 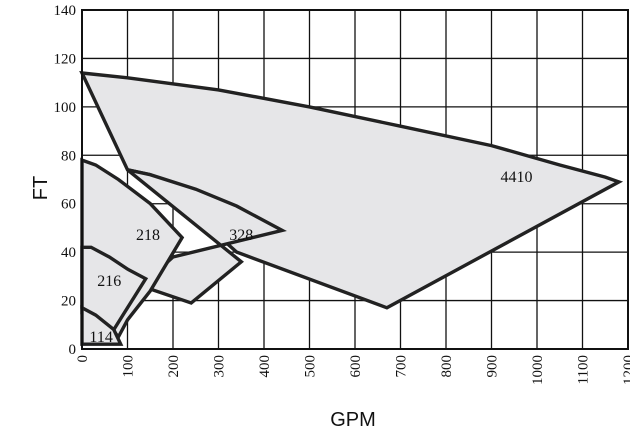 What do you see at coordinates (100, 337) in the screenshot?
I see `region-label-114: 114` at bounding box center [100, 337].